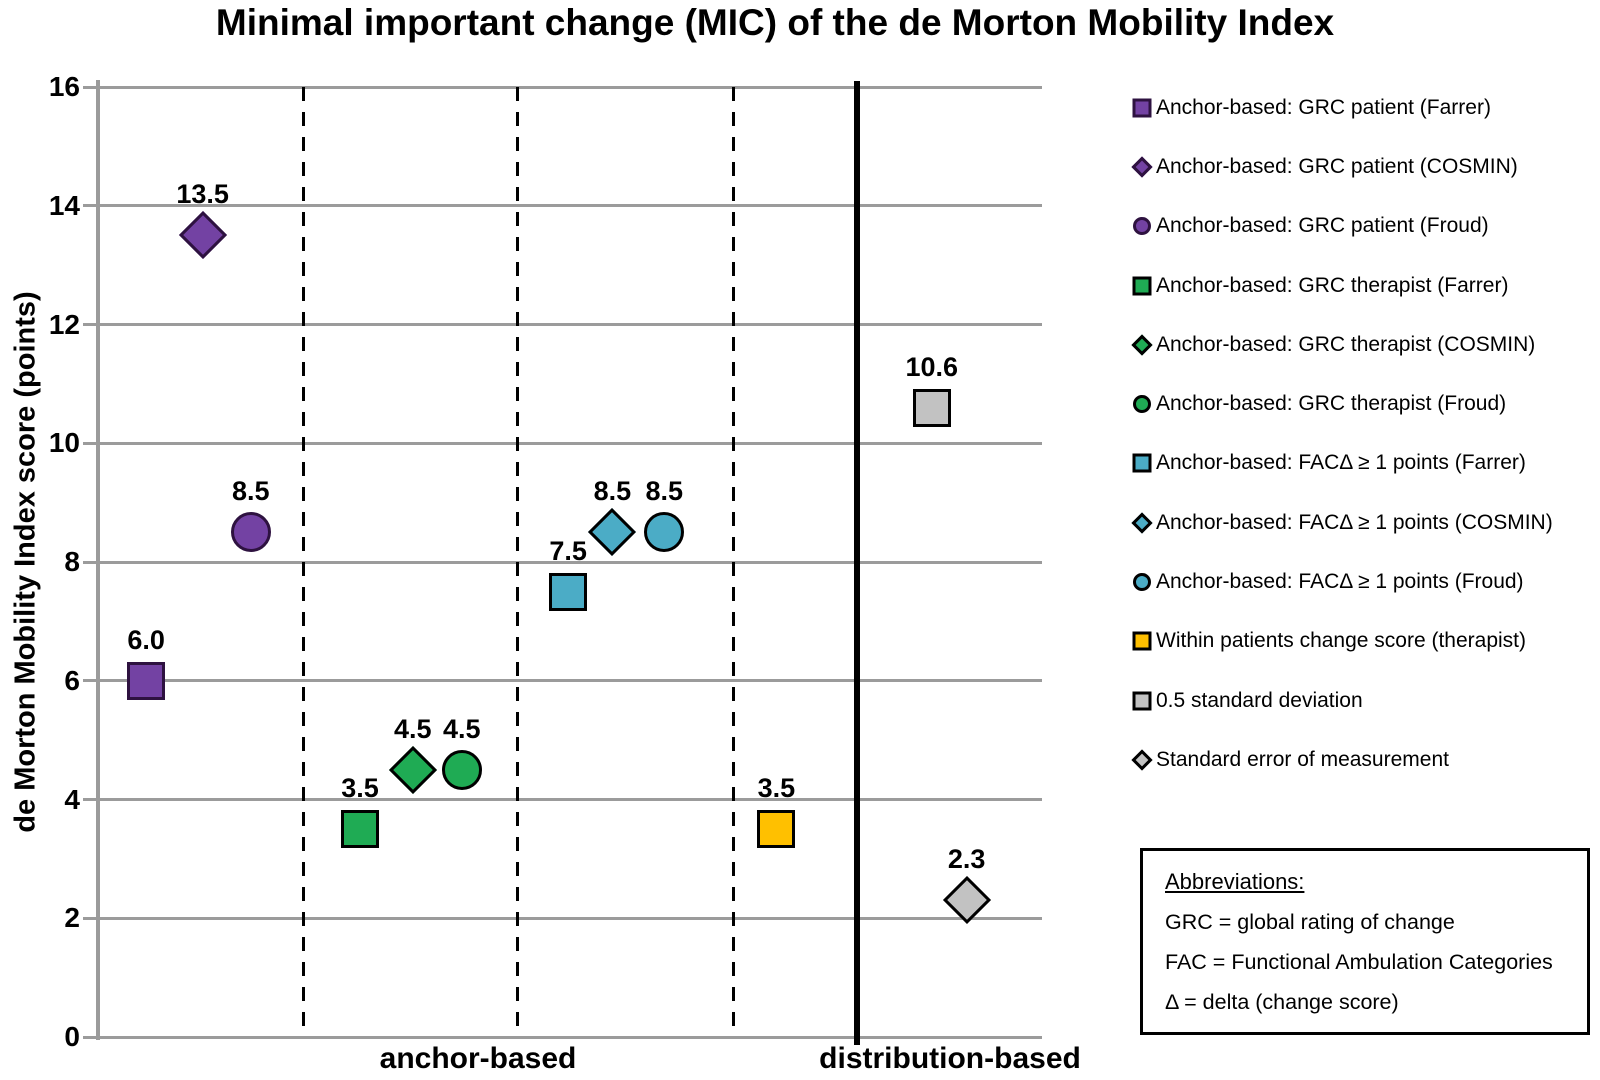 Image resolution: width=1600 pixels, height=1080 pixels. Describe the element at coordinates (1282, 1002) in the screenshot. I see `abbreviation-delta: Δ = delta (change score)` at that location.